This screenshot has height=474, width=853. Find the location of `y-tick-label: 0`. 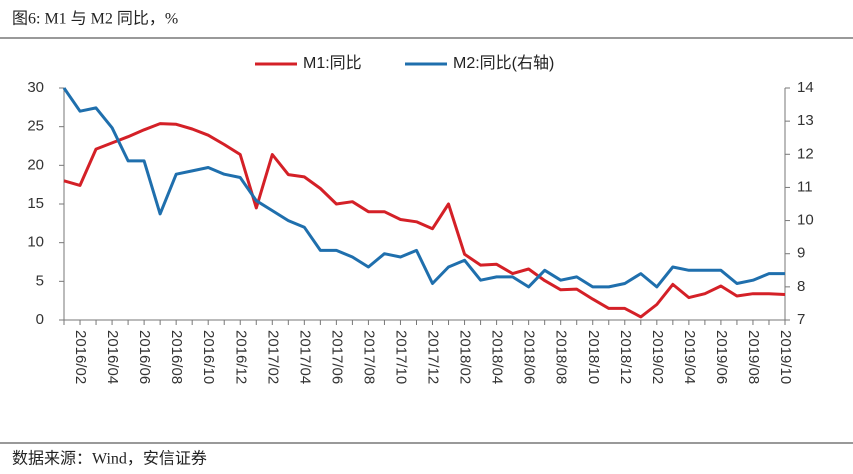

y-tick-label: 0 is located at coordinates (40, 319).